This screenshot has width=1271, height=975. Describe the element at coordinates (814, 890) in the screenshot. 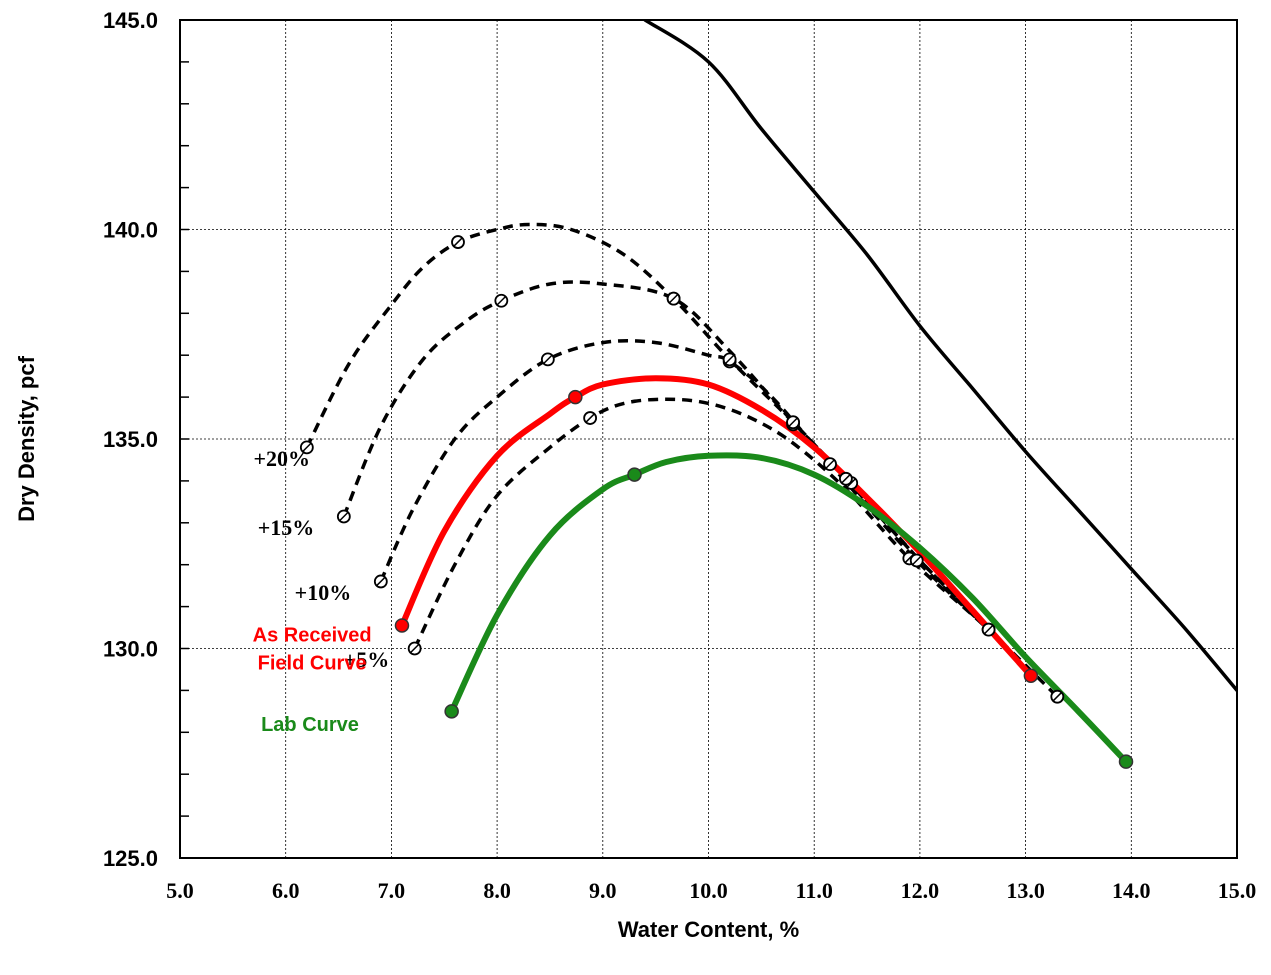

I see `x-tick-label: 11.0` at that location.